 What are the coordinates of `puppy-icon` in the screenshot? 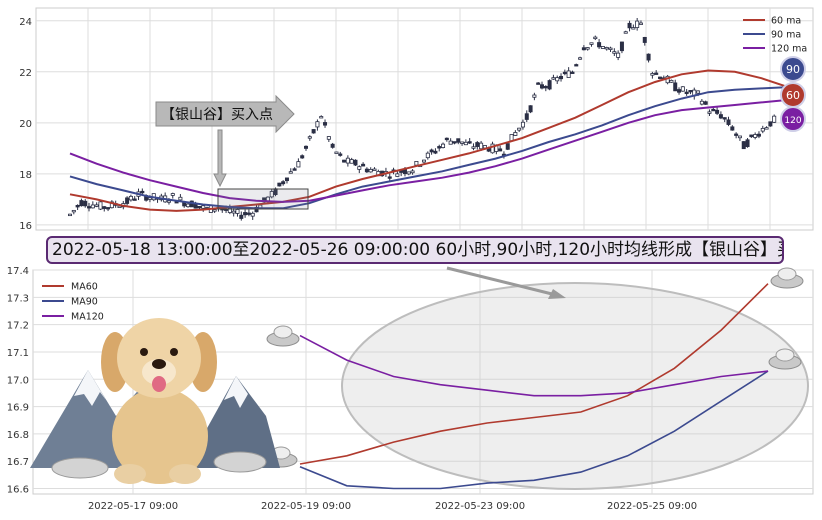 It's located at (159, 401).